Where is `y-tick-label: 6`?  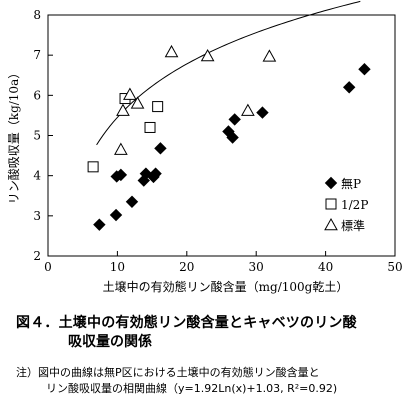
y-tick-label: 6 is located at coordinates (37, 95).